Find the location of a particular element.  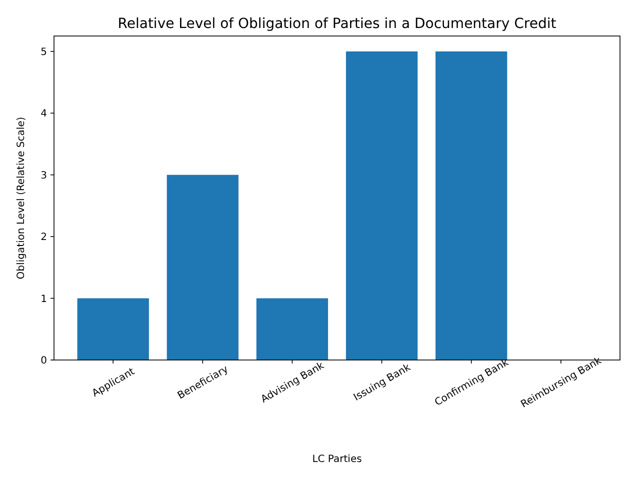

y-tick-label: 0 is located at coordinates (43, 361).